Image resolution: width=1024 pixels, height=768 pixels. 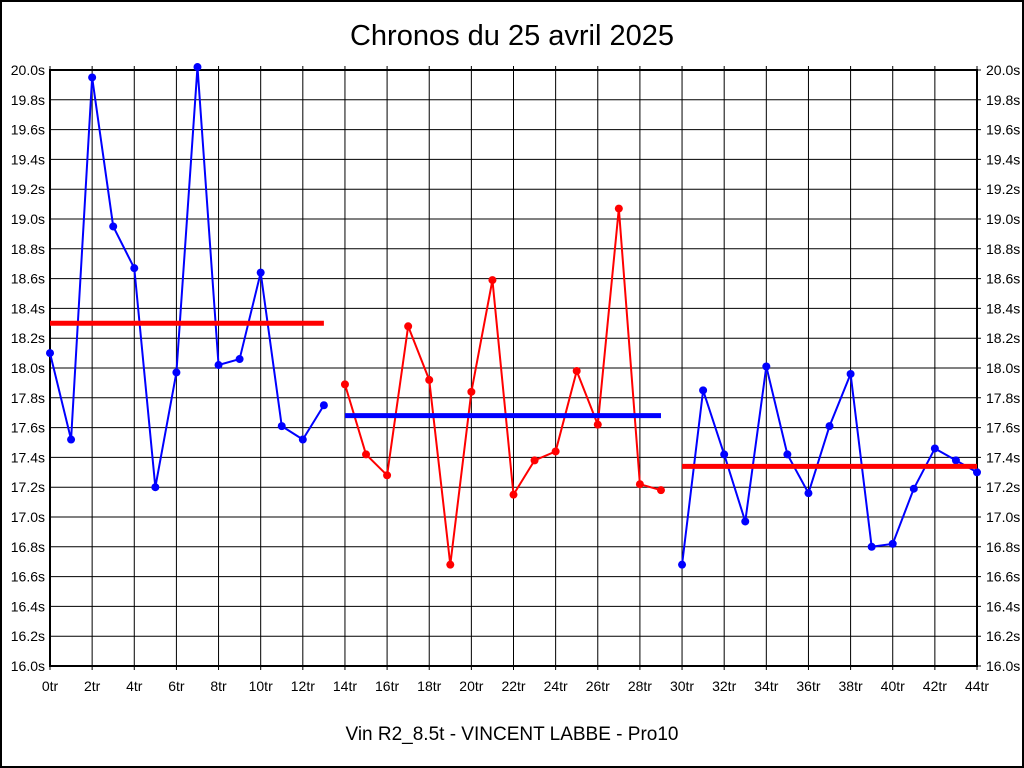 What do you see at coordinates (1003, 517) in the screenshot?
I see `y-tick-label-right: 17.0s` at bounding box center [1003, 517].